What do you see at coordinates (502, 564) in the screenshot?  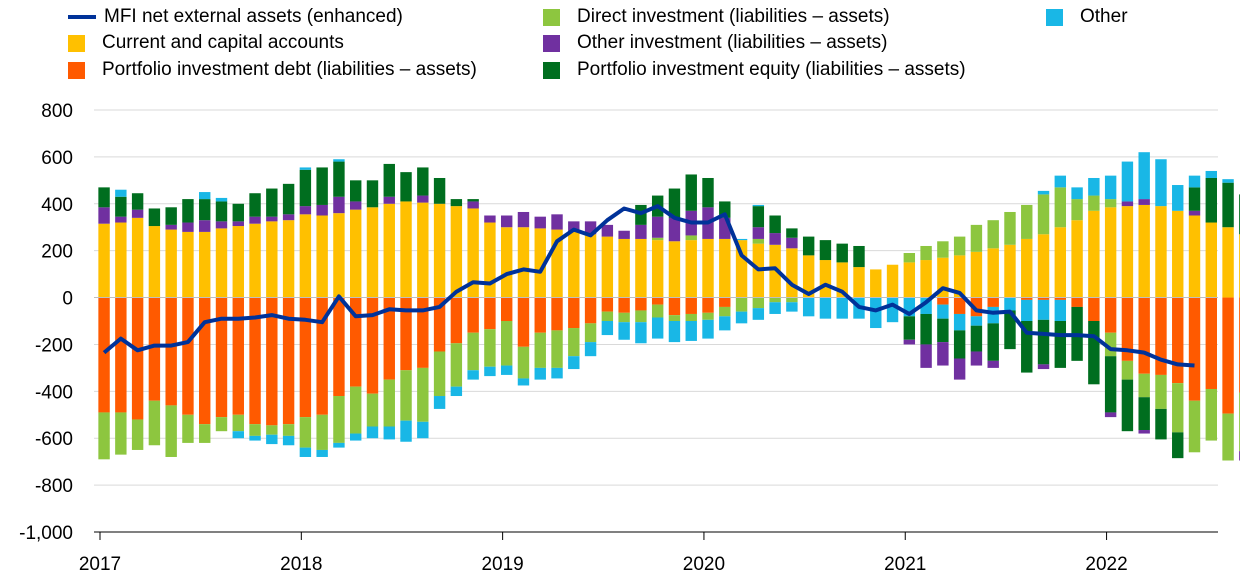 I see `x-tick-label: 2019` at bounding box center [502, 564].